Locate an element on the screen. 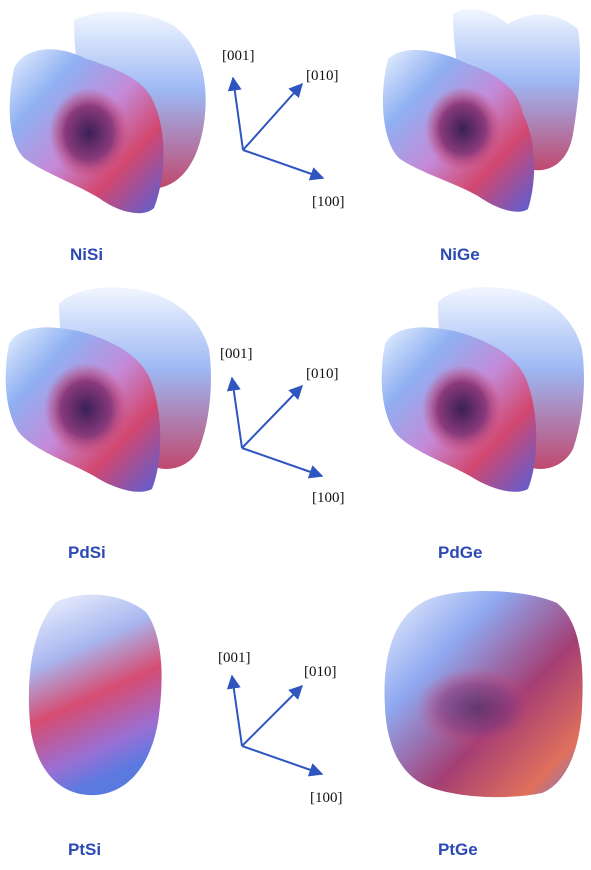 Image resolution: width=591 pixels, height=870 pixels. label-pdsi: PdSi is located at coordinates (87, 552).